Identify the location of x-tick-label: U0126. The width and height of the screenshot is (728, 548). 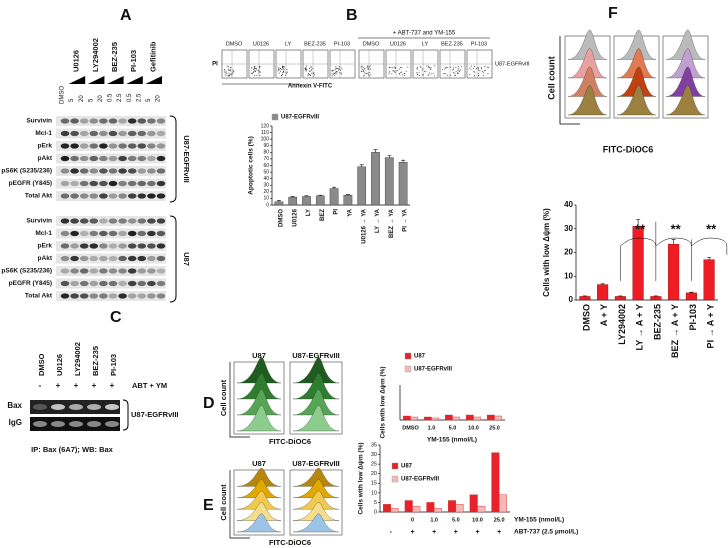
(295, 217).